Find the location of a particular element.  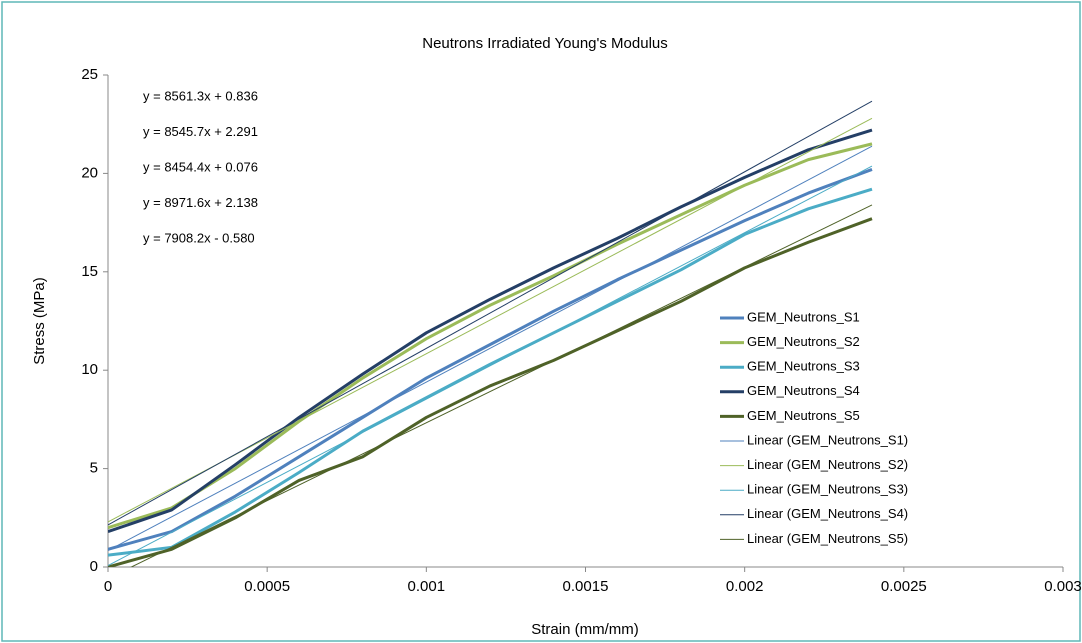

x-tick-label: 0.003 is located at coordinates (1063, 586).